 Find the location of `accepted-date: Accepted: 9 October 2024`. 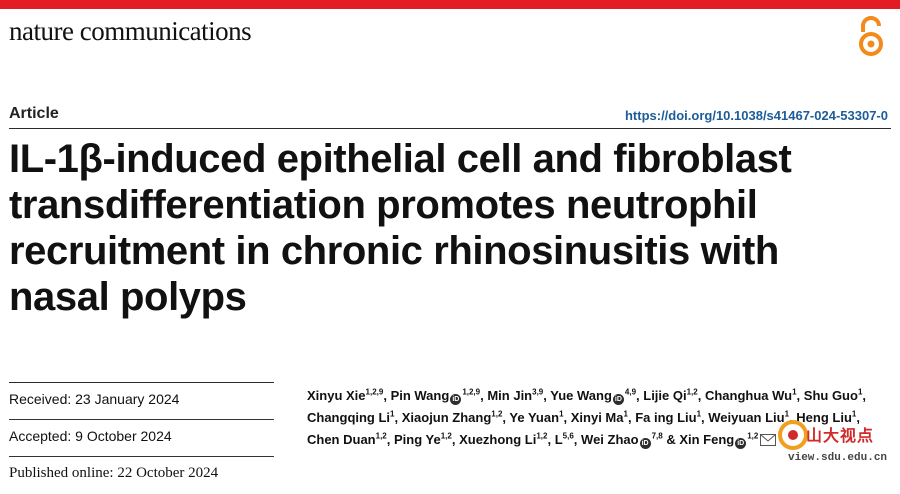

accepted-date: Accepted: 9 October 2024 is located at coordinates (90, 436).